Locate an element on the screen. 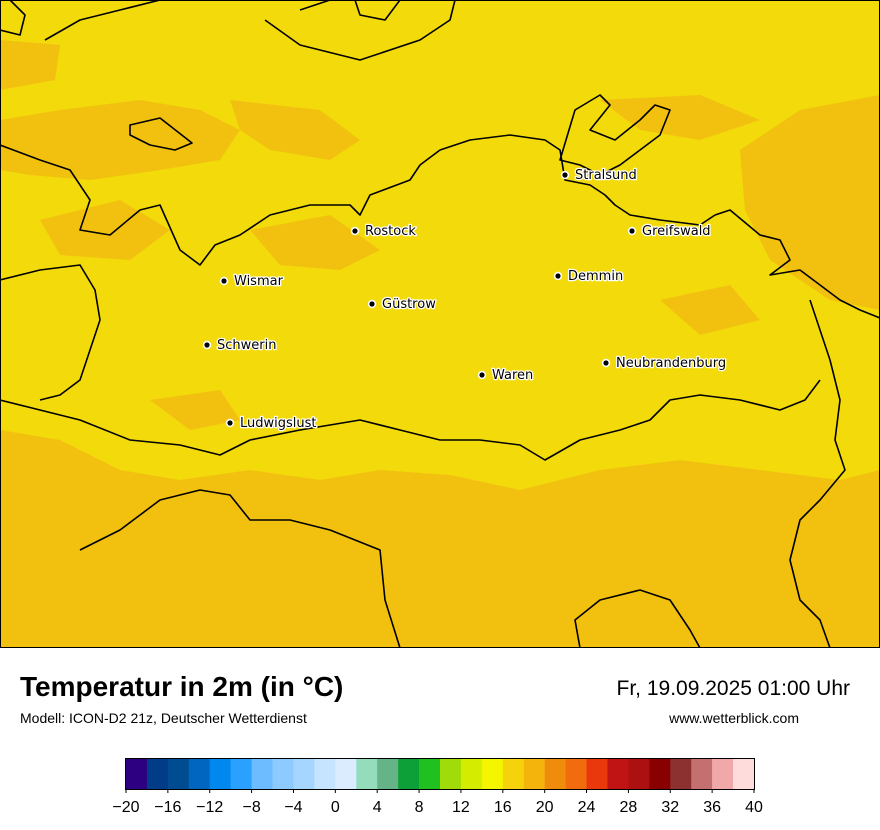 This screenshot has width=880, height=830. colorbar-tick-label: 28 is located at coordinates (629, 807).